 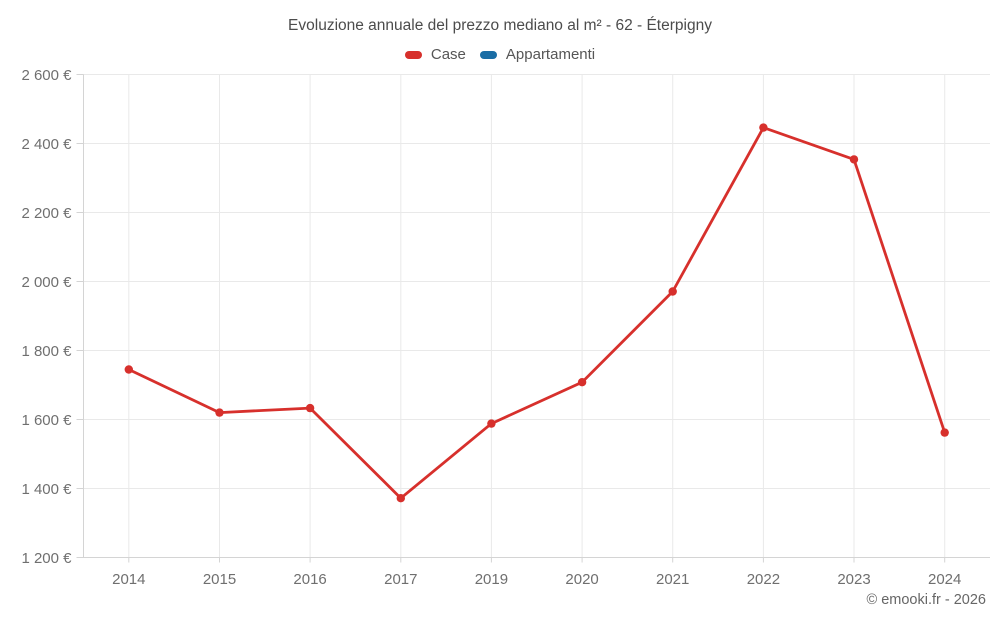 What do you see at coordinates (219, 579) in the screenshot?
I see `svg-text: 2015` at bounding box center [219, 579].